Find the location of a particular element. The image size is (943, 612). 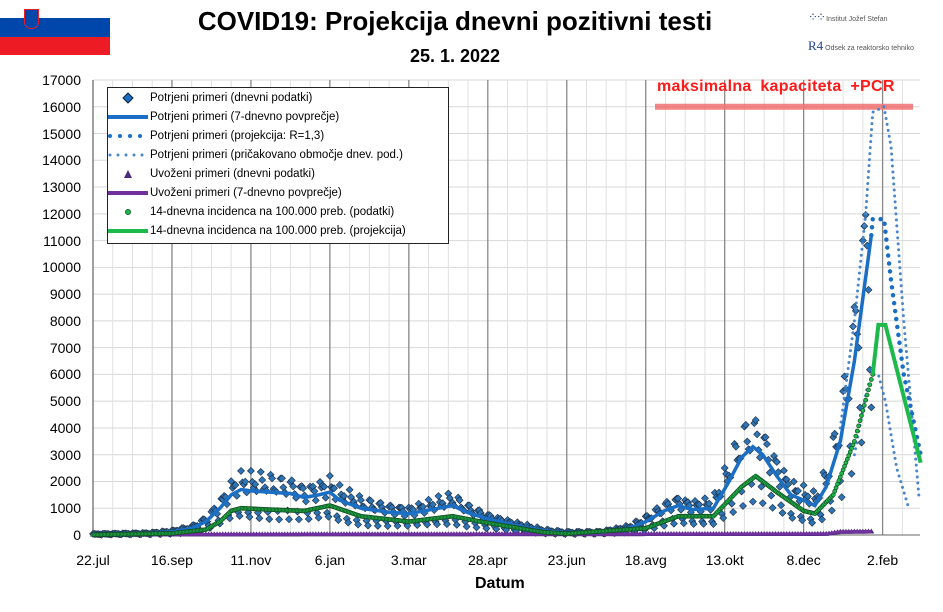

x-tick-label: 6.jan is located at coordinates (330, 560).